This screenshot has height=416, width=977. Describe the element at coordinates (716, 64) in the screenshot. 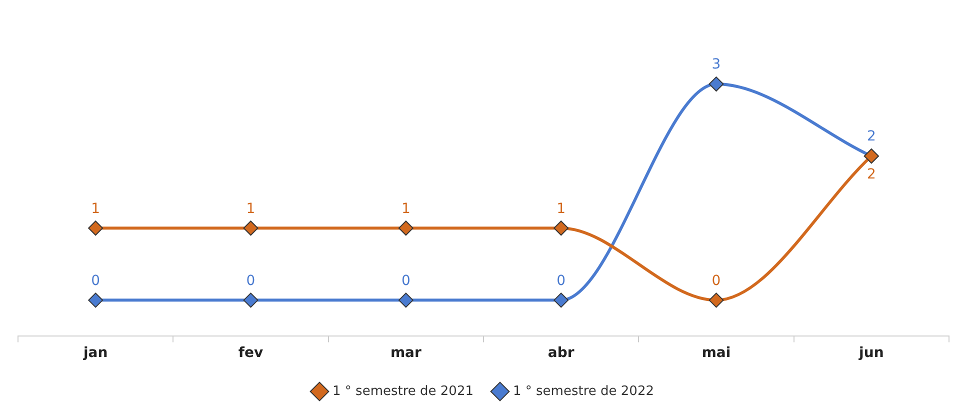

I see `data-label: 3` at that location.